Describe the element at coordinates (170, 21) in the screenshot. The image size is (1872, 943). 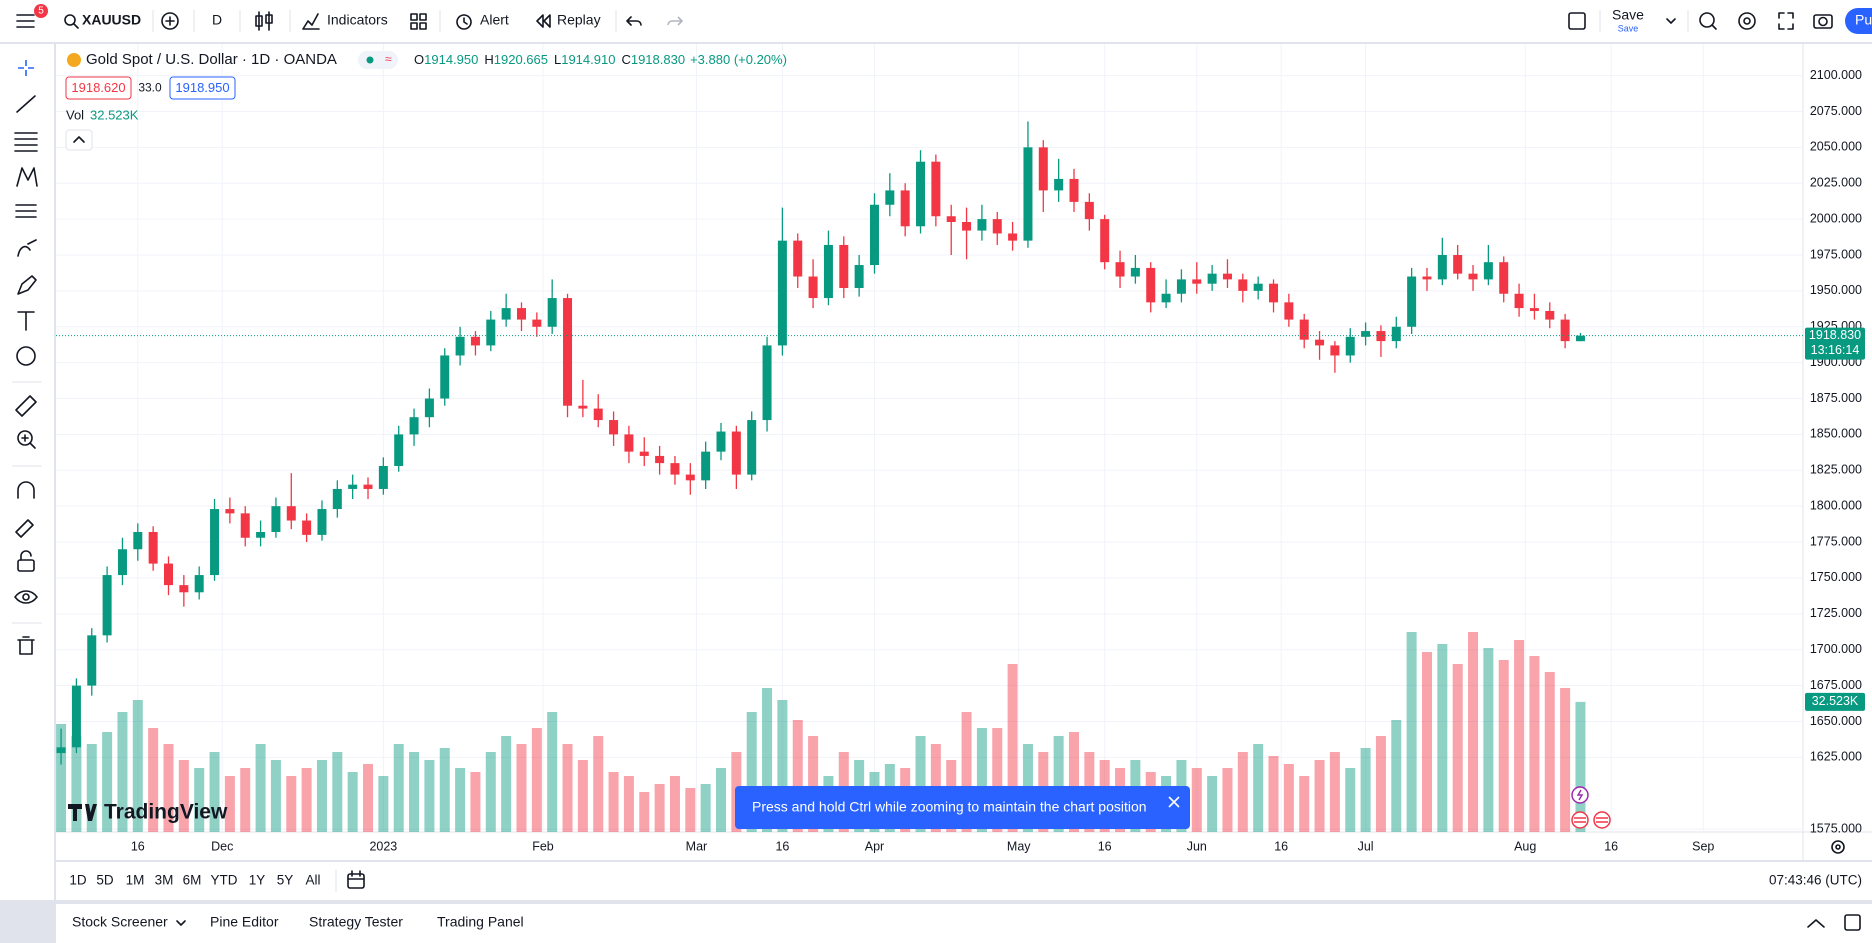
I see `compare-button` at that location.